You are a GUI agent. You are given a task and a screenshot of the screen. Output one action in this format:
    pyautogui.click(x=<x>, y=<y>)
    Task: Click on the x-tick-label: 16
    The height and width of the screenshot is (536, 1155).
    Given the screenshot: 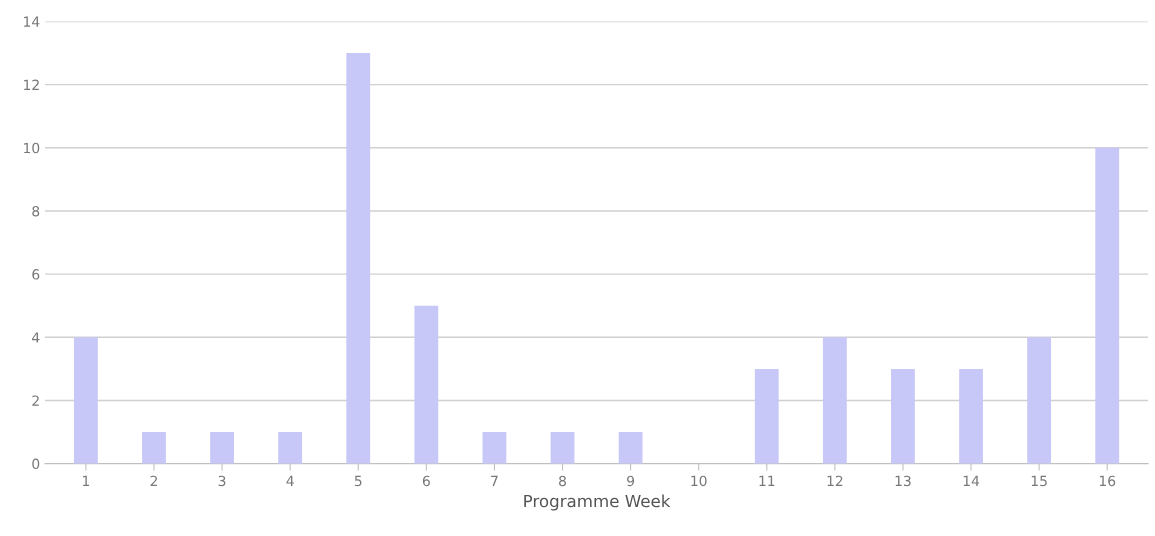 What is the action you would take?
    pyautogui.click(x=1107, y=481)
    